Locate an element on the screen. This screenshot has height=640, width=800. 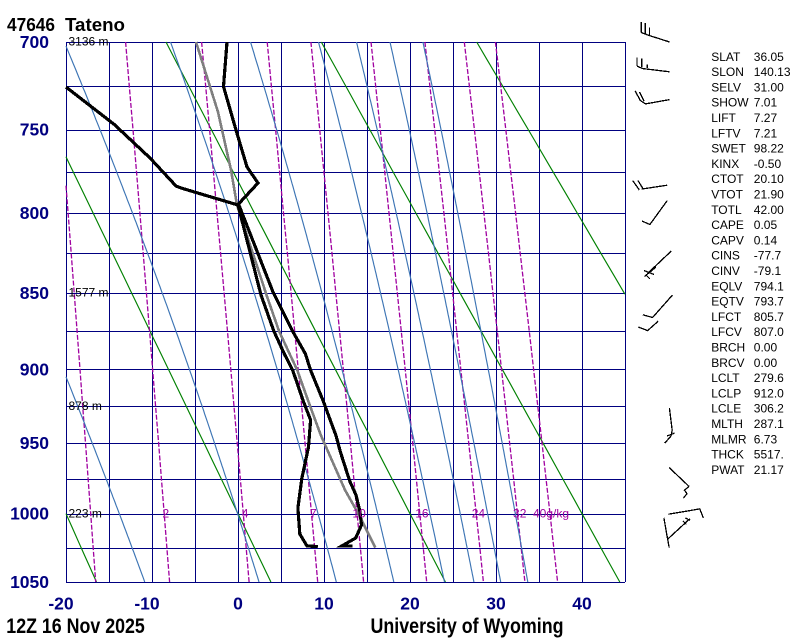
svg-text: -10 is located at coordinates (147, 604).